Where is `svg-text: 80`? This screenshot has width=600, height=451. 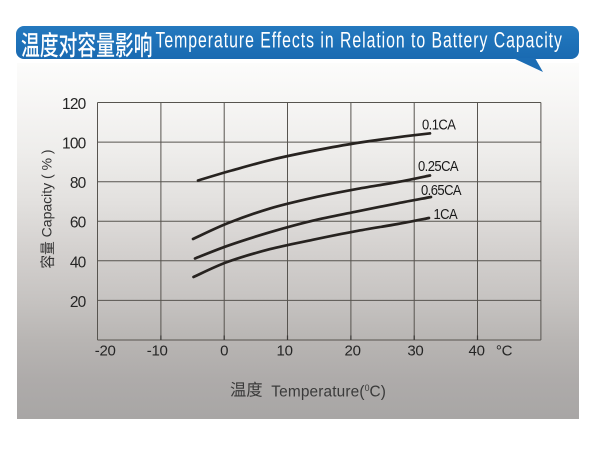
svg-text: 80 is located at coordinates (78, 183).